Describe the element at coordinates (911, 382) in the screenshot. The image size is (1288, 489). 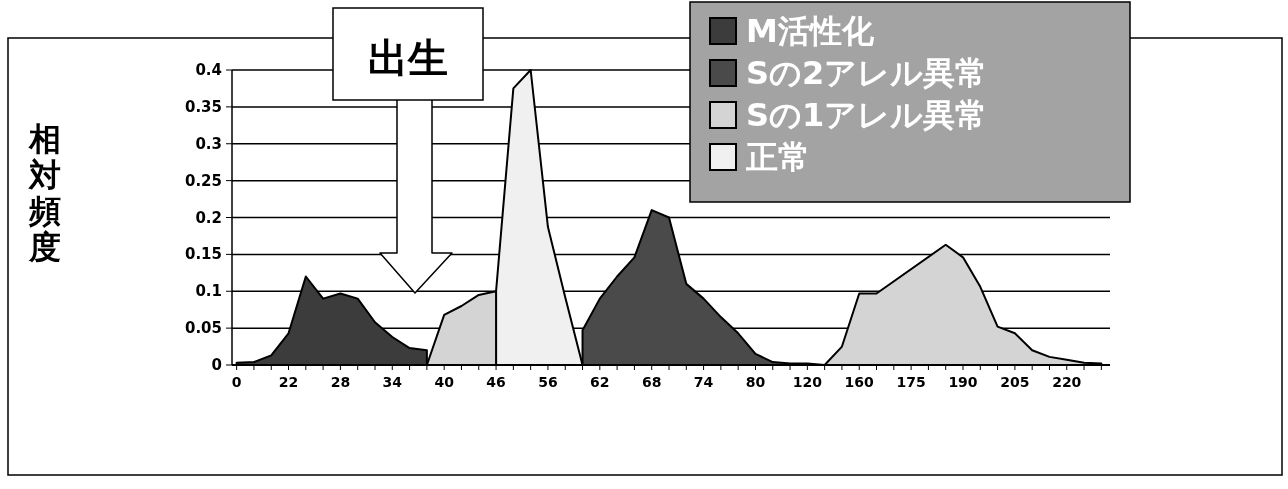
I see `x-tick-label: 175` at that location.